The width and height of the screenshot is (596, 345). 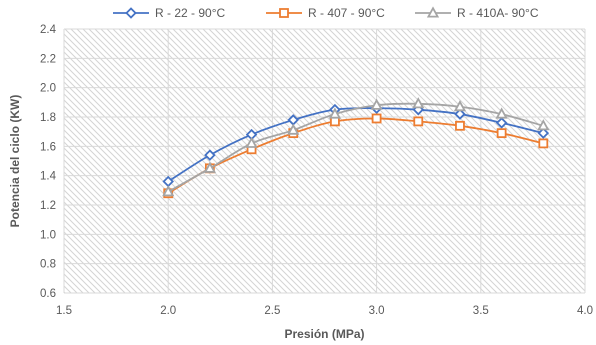 I want to click on y-tick-label: 1.6, so click(x=48, y=147).